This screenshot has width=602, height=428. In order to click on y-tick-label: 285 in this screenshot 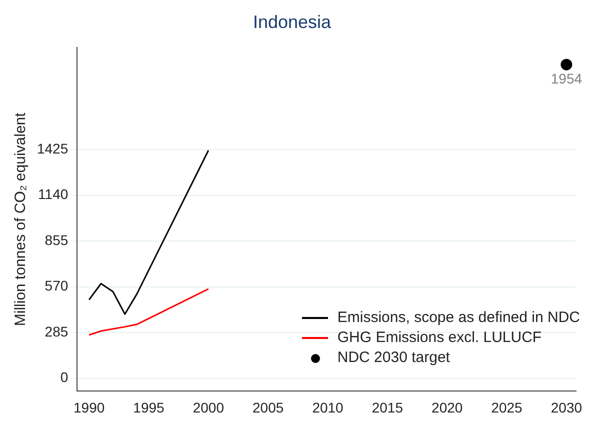, I will do `click(56, 331)`.